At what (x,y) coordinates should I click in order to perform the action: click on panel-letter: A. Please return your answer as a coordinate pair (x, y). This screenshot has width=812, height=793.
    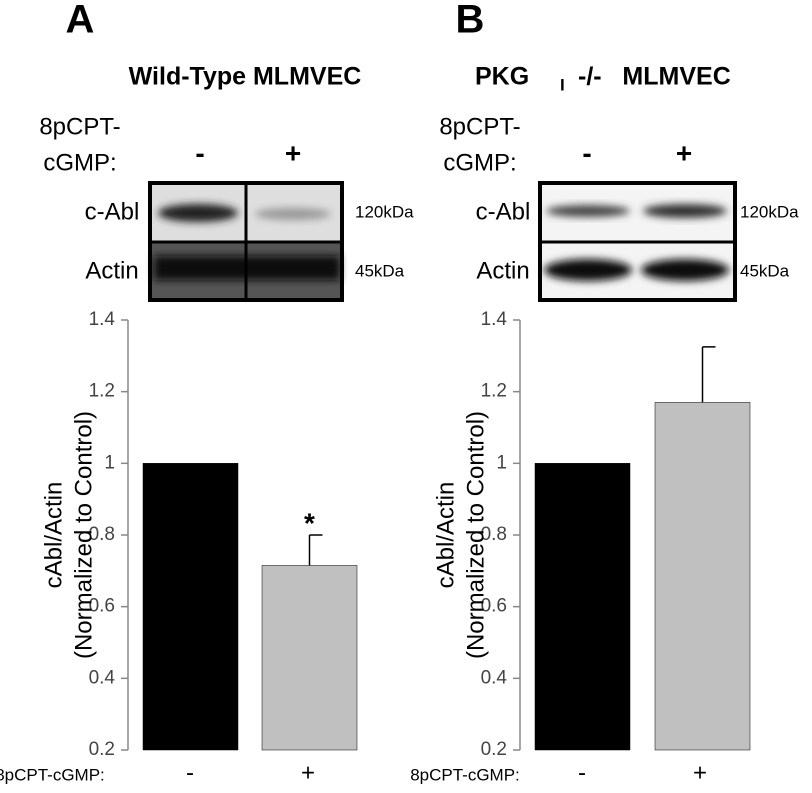
    Looking at the image, I should click on (80, 21).